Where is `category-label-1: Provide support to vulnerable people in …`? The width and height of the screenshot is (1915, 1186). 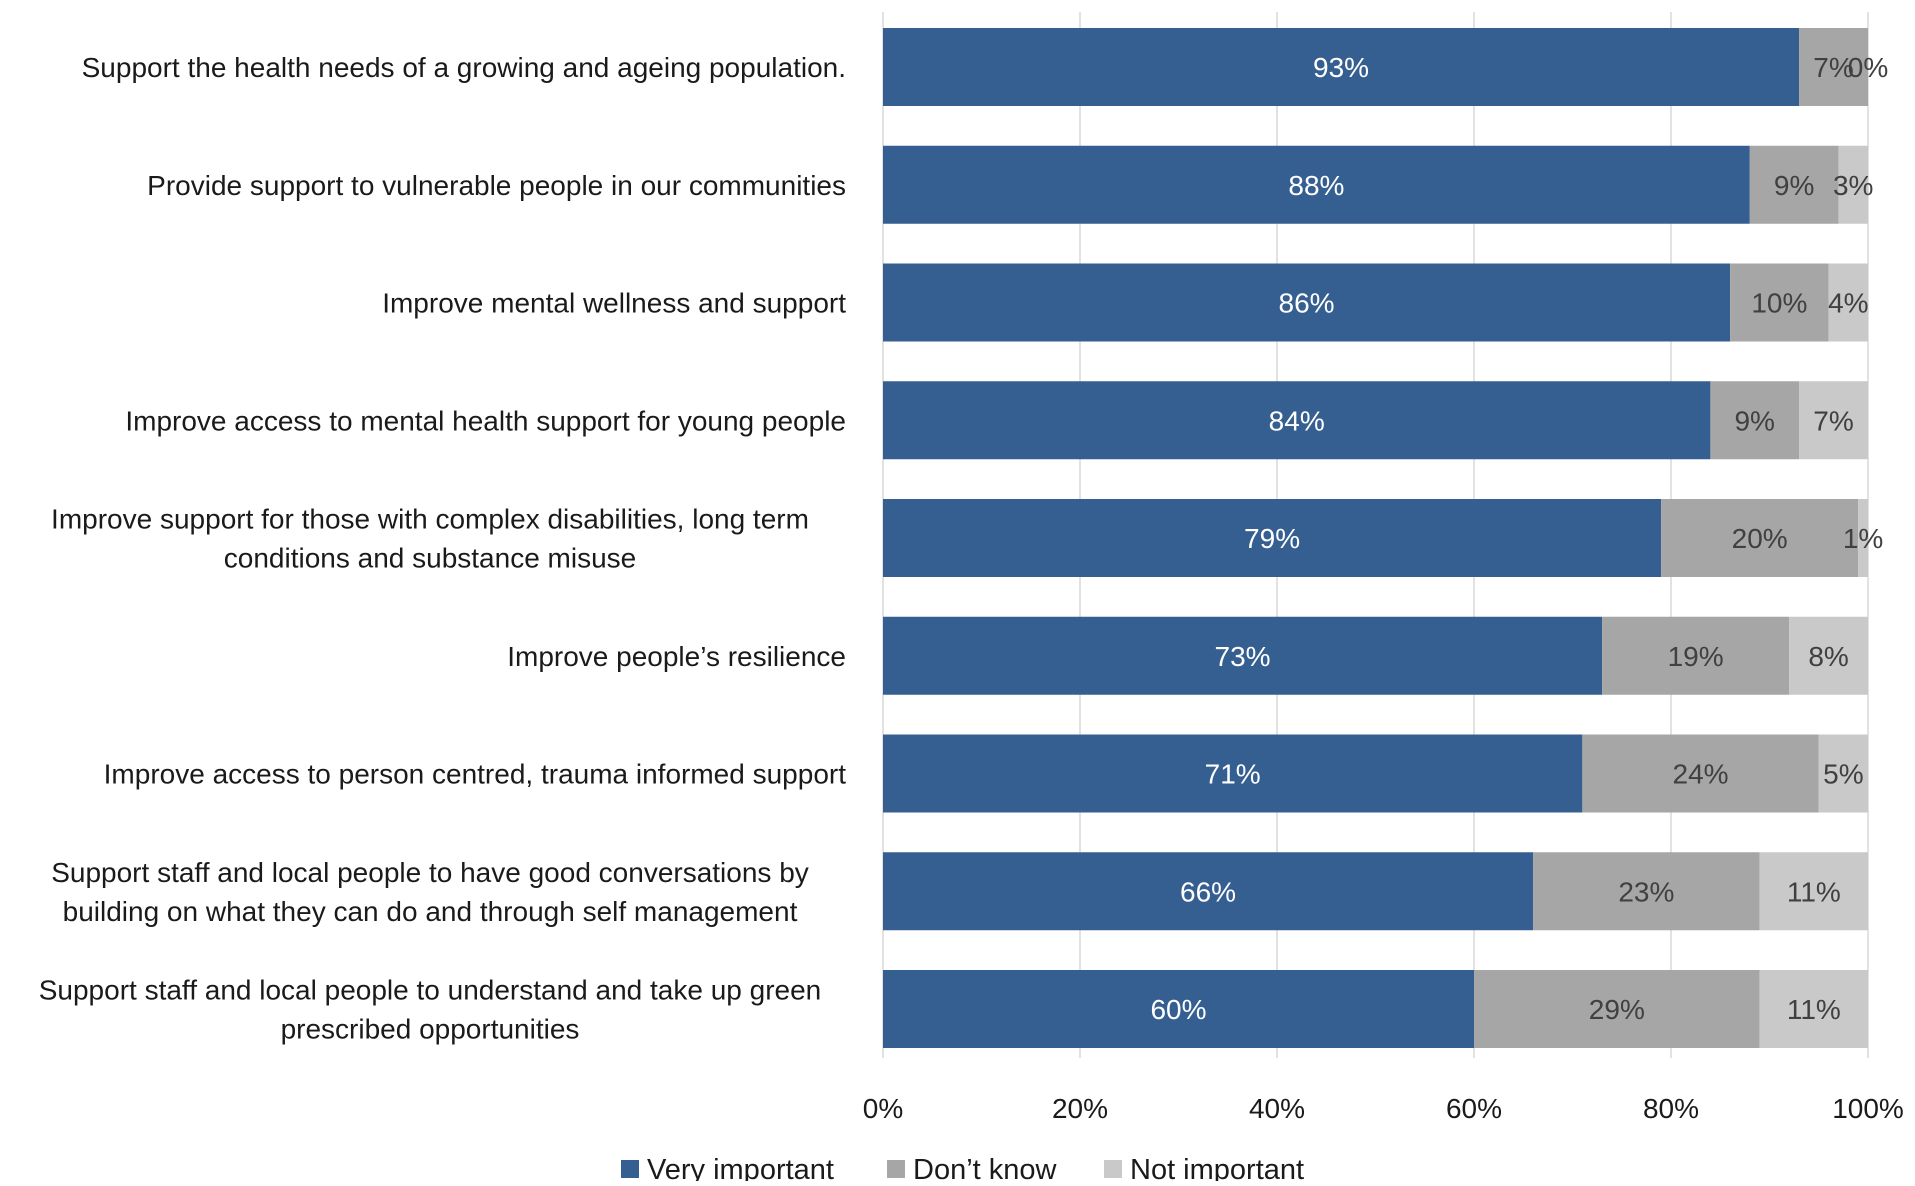
category-label-1: Provide support to vulnerable people in … is located at coordinates (496, 185).